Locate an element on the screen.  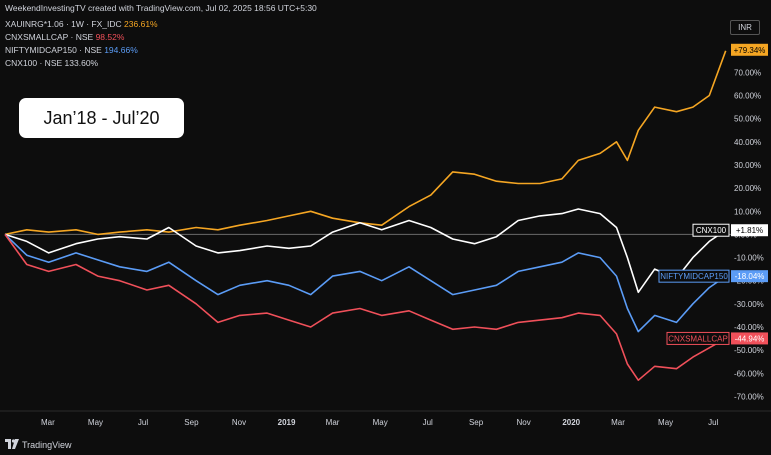
y-tick-label: -70.00% is located at coordinates (749, 396).